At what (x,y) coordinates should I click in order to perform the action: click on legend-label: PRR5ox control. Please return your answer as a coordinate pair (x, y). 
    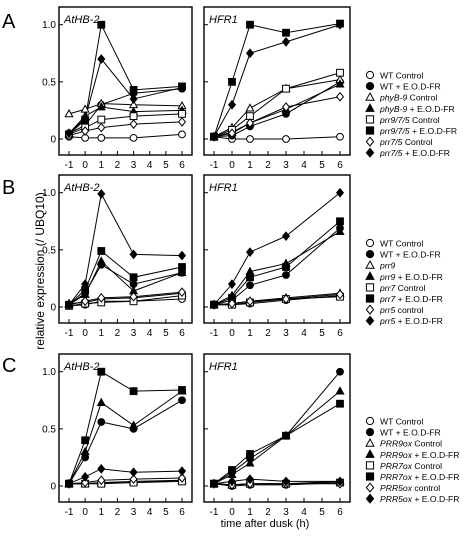
    Looking at the image, I should click on (410, 488).